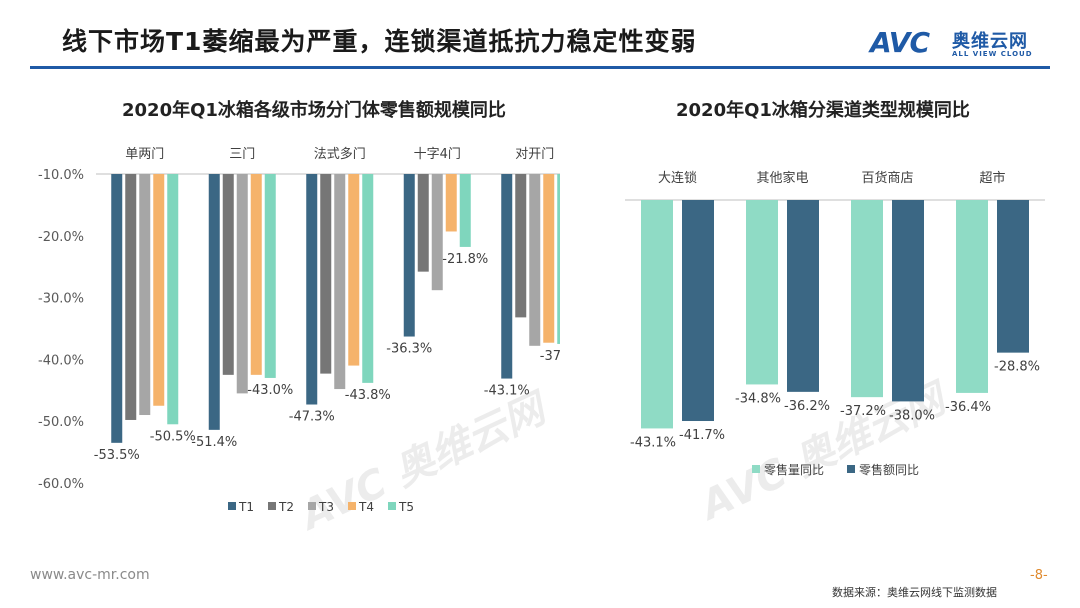 The image size is (1080, 608). Describe the element at coordinates (312, 417) in the screenshot. I see `chart1-data-label: -47.3%` at that location.